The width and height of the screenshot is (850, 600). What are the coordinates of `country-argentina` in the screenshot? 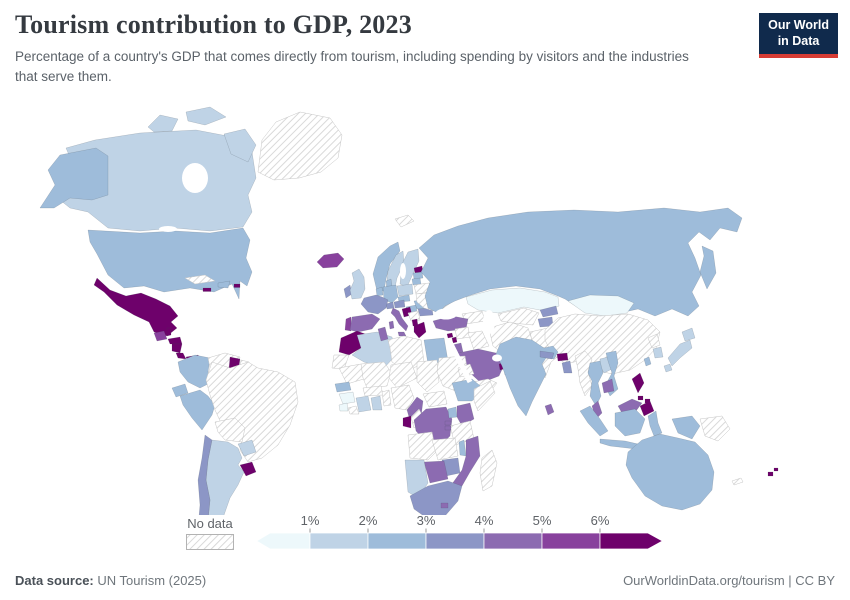 It's located at (225, 484).